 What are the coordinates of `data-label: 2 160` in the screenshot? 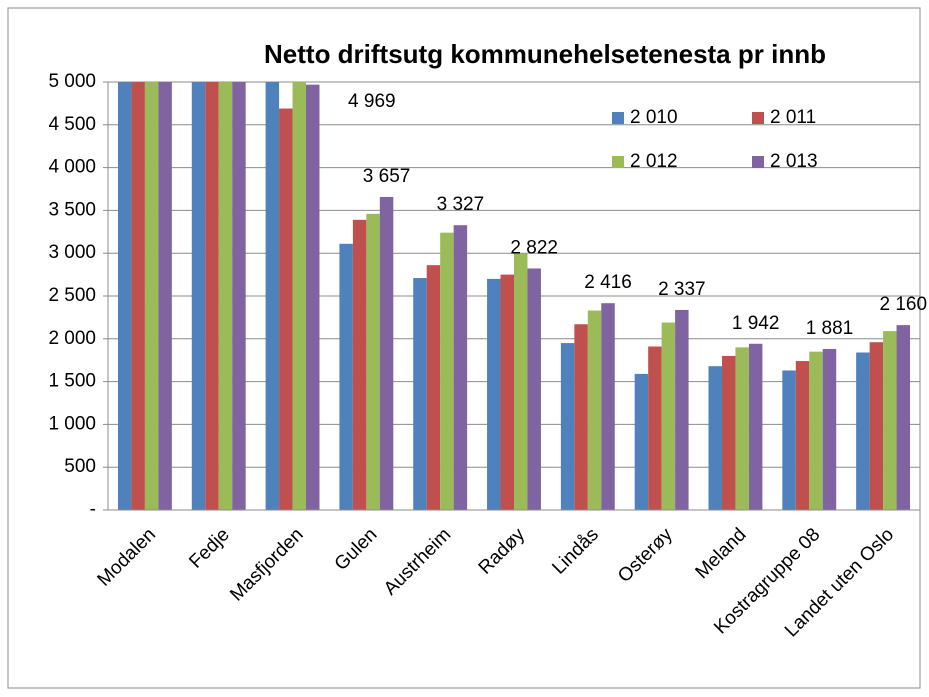 It's located at (904, 304).